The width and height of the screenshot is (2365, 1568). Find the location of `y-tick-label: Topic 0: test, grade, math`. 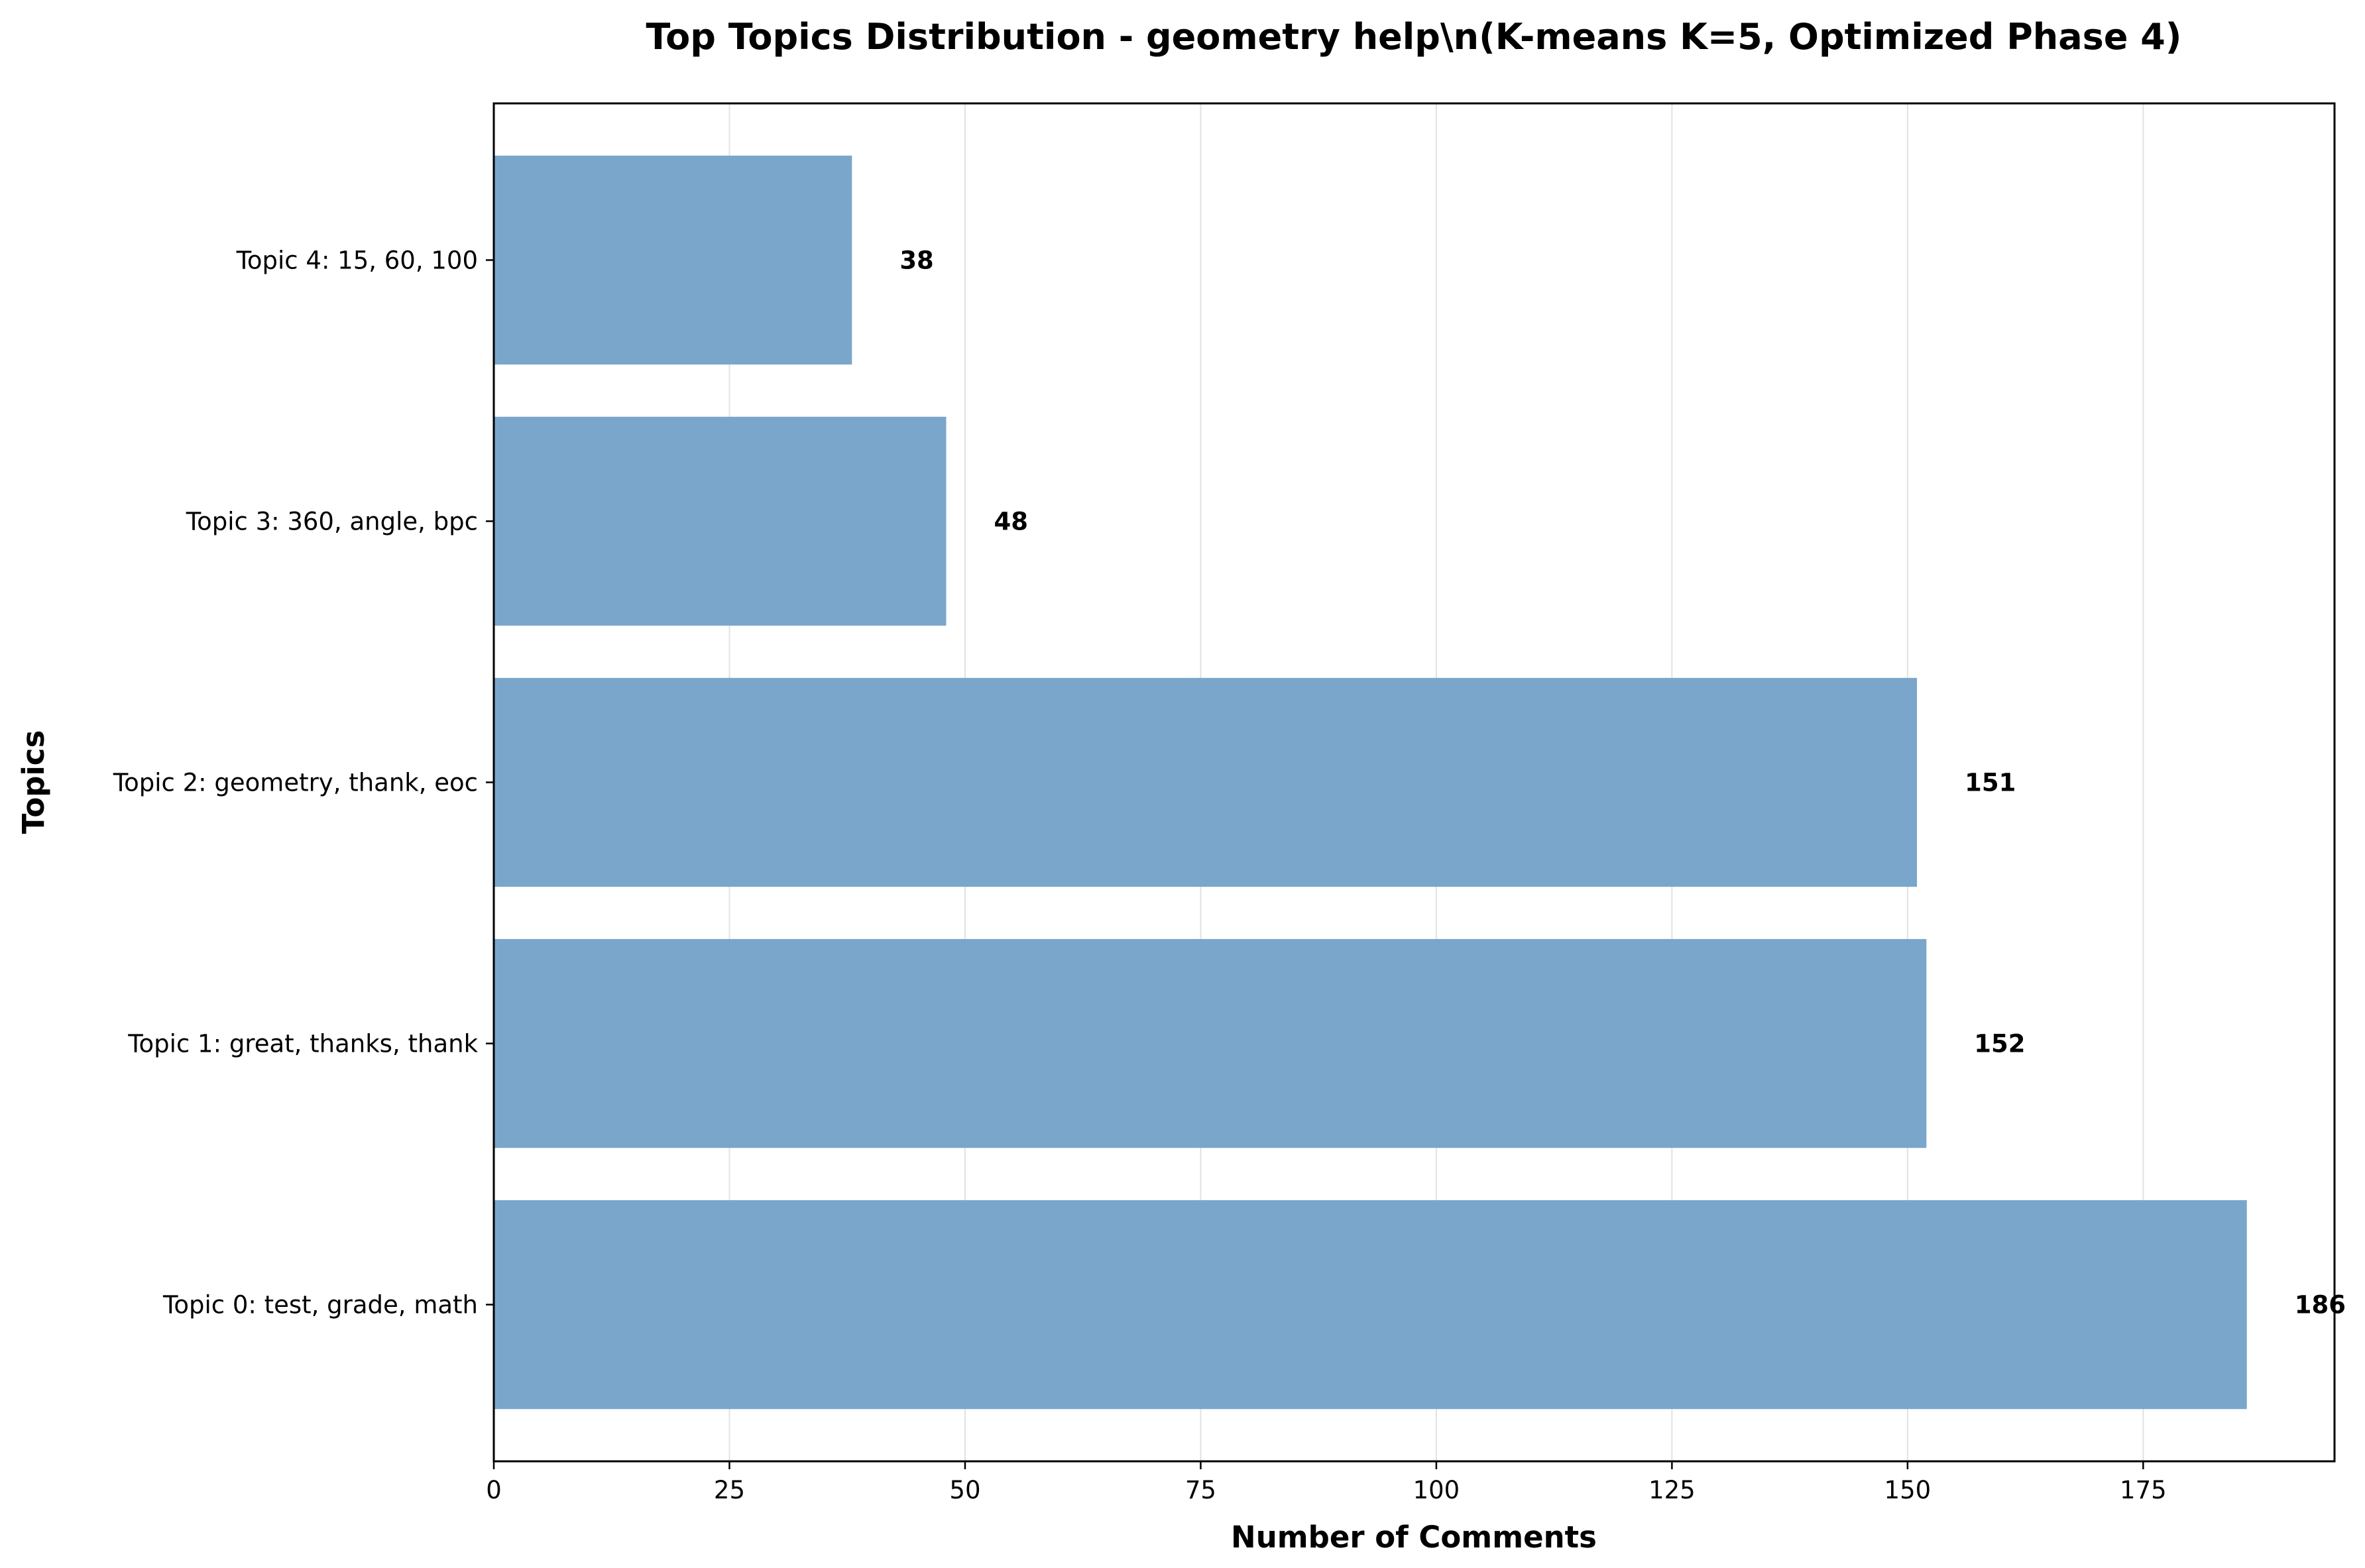

y-tick-label: Topic 0: test, grade, math is located at coordinates (320, 1305).